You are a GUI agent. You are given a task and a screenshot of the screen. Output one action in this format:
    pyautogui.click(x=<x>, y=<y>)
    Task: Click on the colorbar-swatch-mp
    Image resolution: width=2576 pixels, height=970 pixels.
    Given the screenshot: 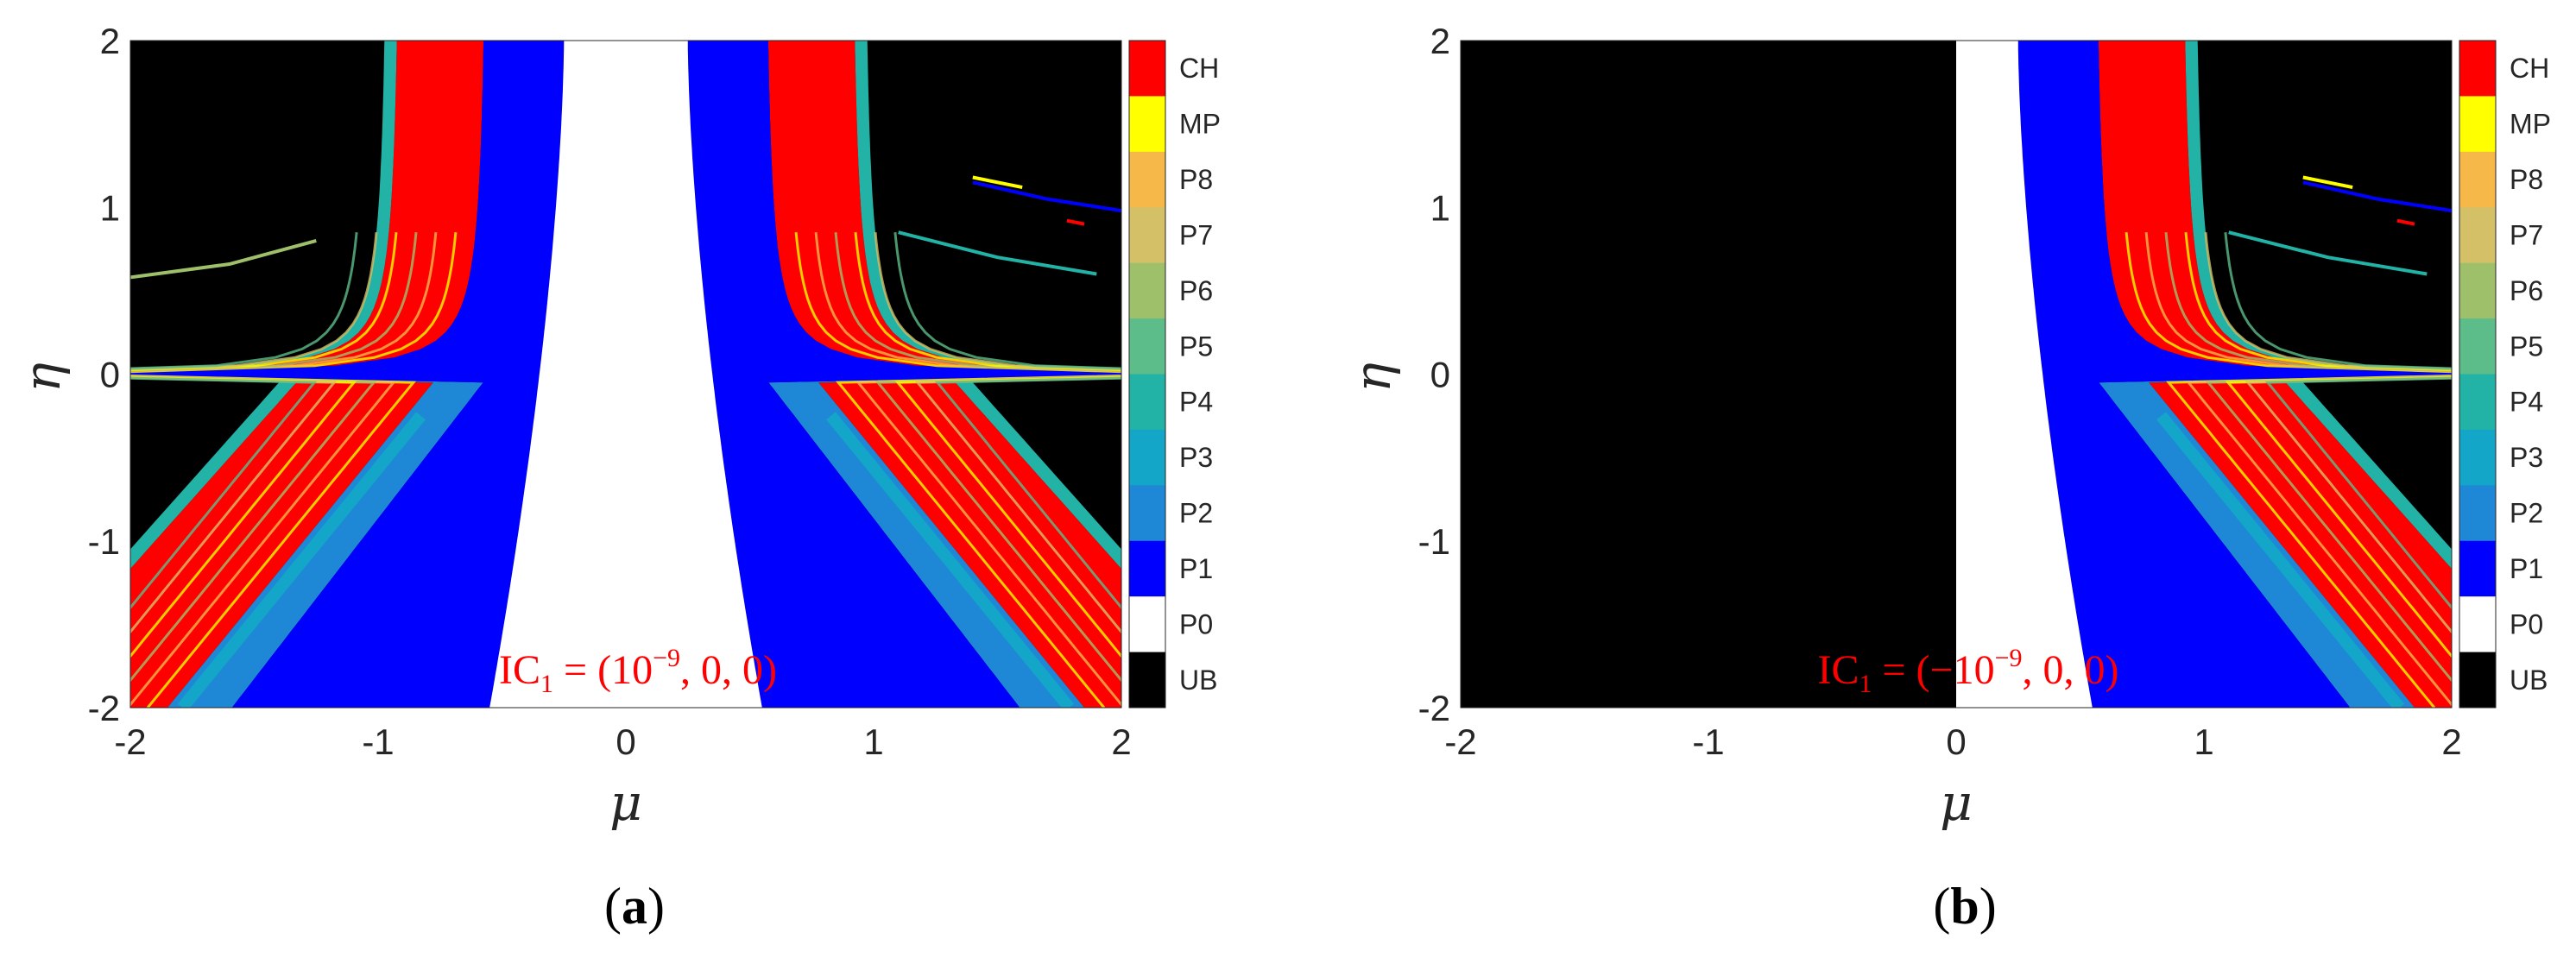 What is the action you would take?
    pyautogui.click(x=2477, y=125)
    